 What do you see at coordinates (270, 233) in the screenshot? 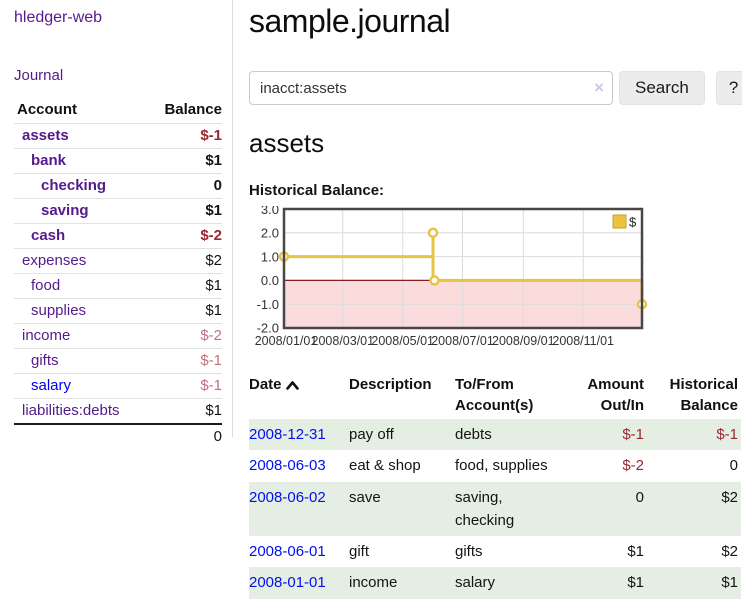
I see `svg-text: 2.0` at bounding box center [270, 233].